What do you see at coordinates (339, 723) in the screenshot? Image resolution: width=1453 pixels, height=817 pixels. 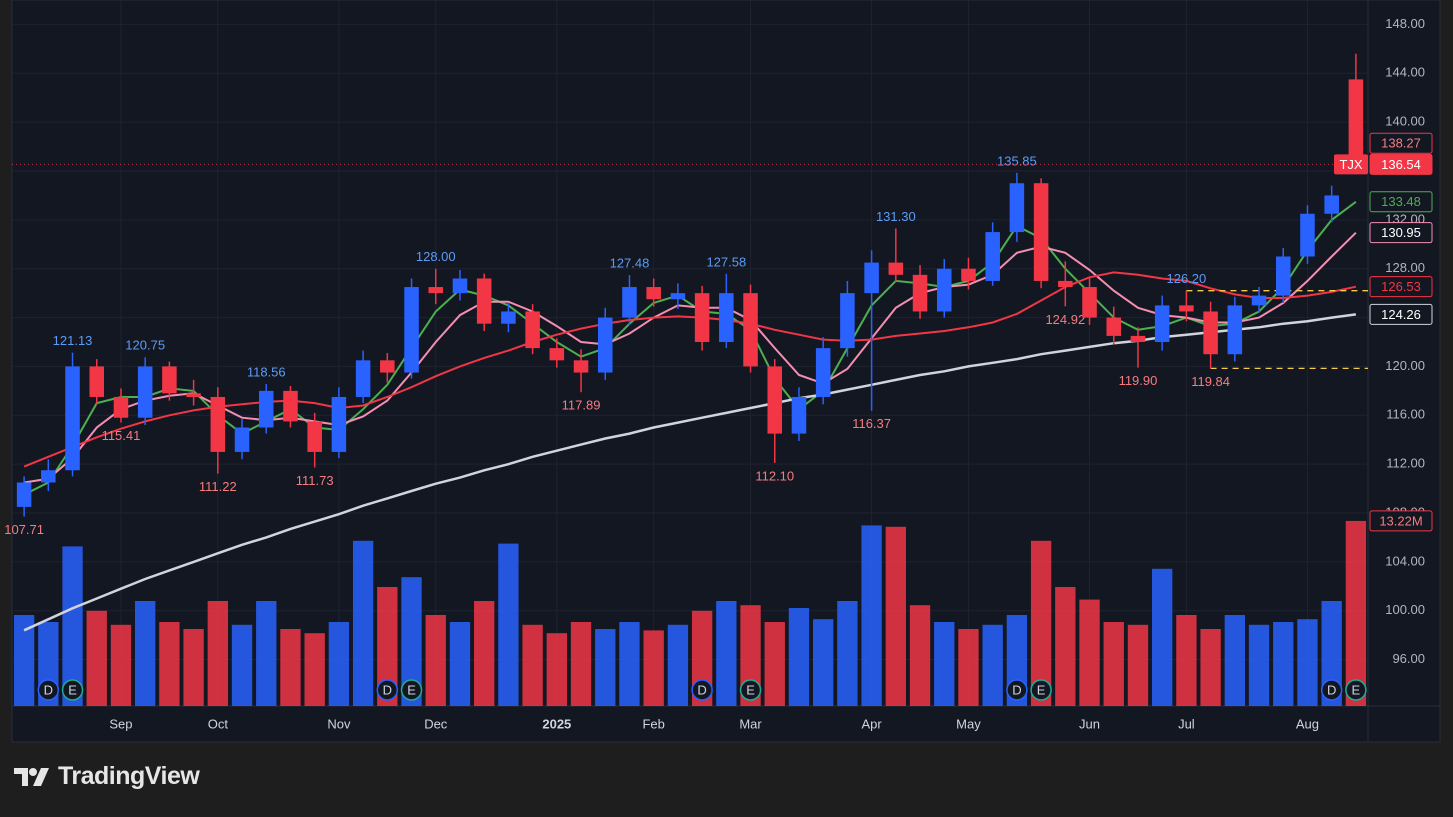 I see `x-tick-label: Nov` at bounding box center [339, 723].